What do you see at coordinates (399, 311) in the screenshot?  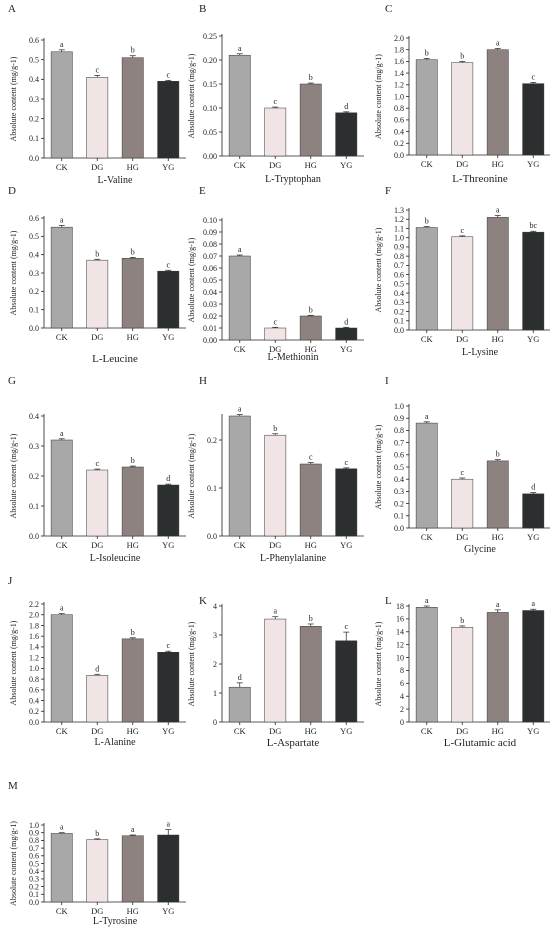 I see `y-tick-label: 0.2` at bounding box center [399, 311].